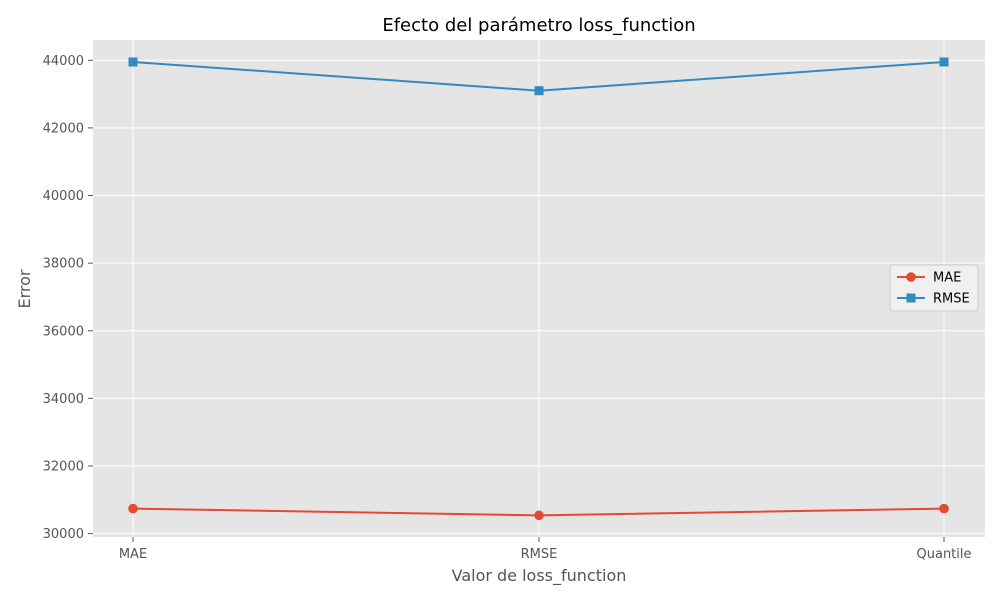  I want to click on x-tick-label-2: Quantile, so click(944, 554).